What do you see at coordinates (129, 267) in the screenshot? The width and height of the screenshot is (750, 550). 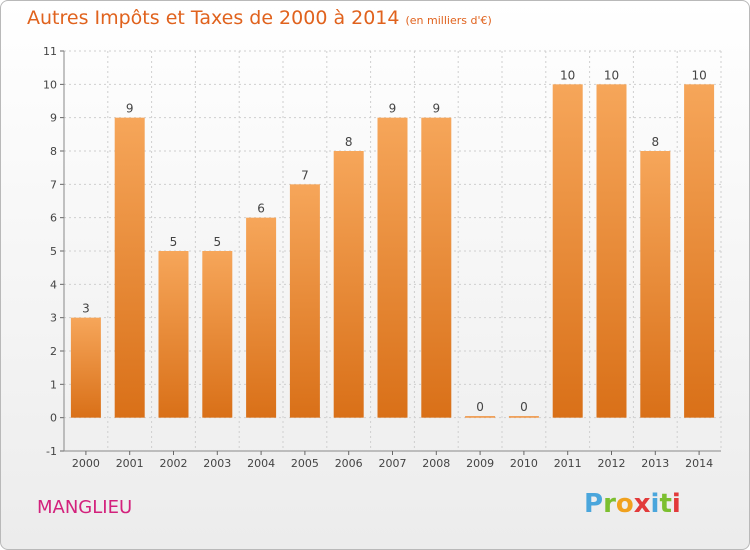 I see `bar-2001` at bounding box center [129, 267].